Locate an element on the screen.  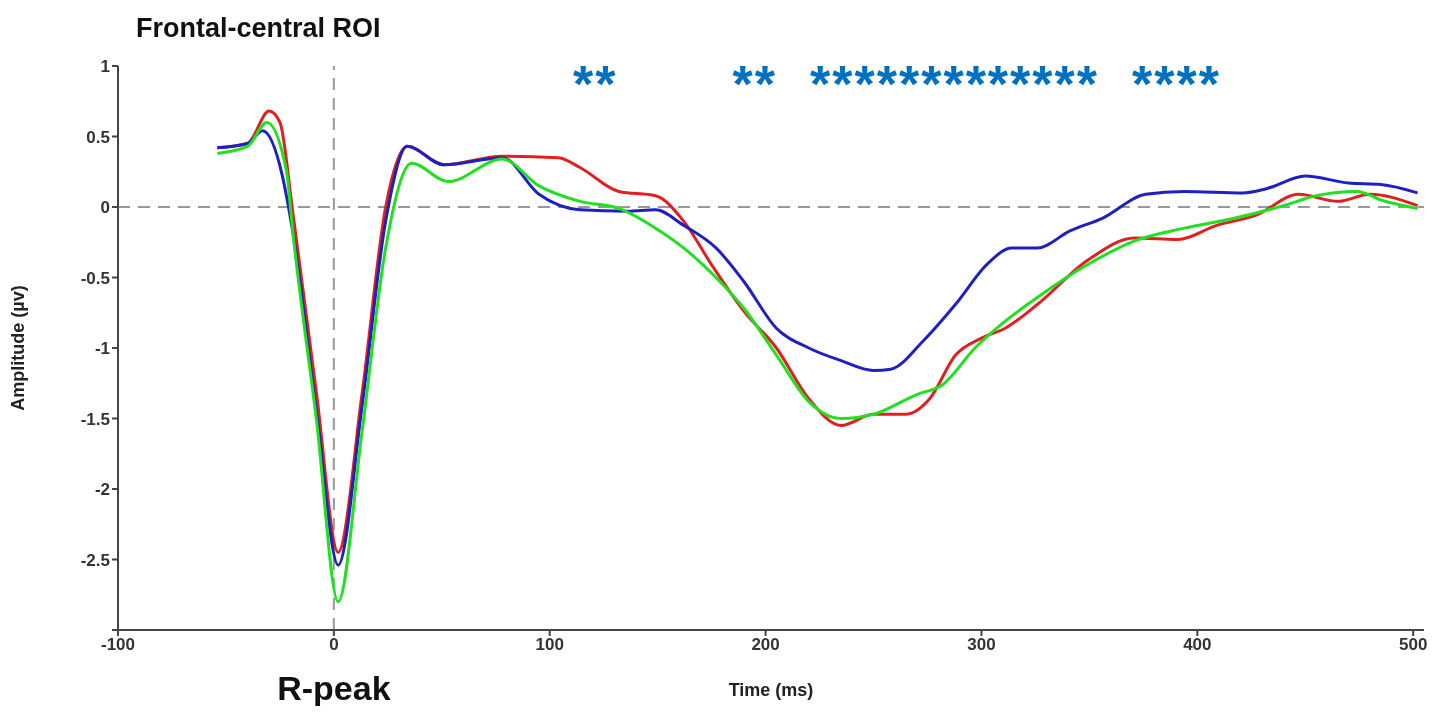
x-tick-label: -100 is located at coordinates (118, 645).